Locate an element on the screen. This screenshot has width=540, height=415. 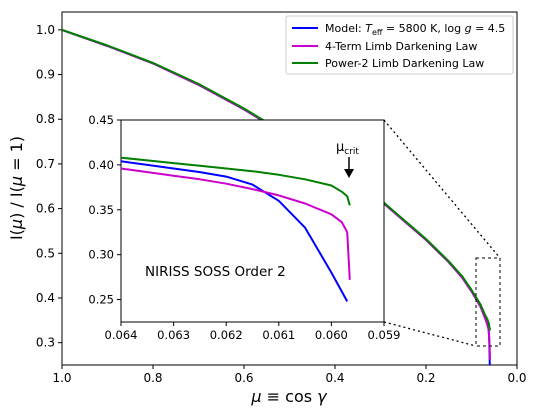
main-y-tick-label: 0.3 is located at coordinates (45, 343).